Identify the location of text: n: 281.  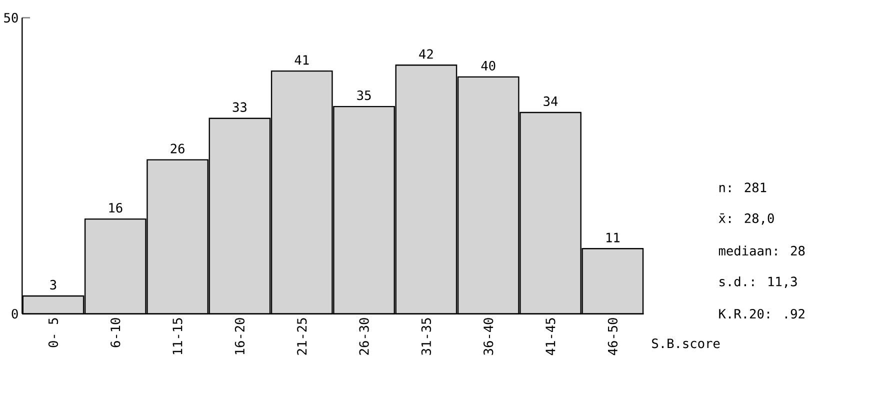
(742, 187).